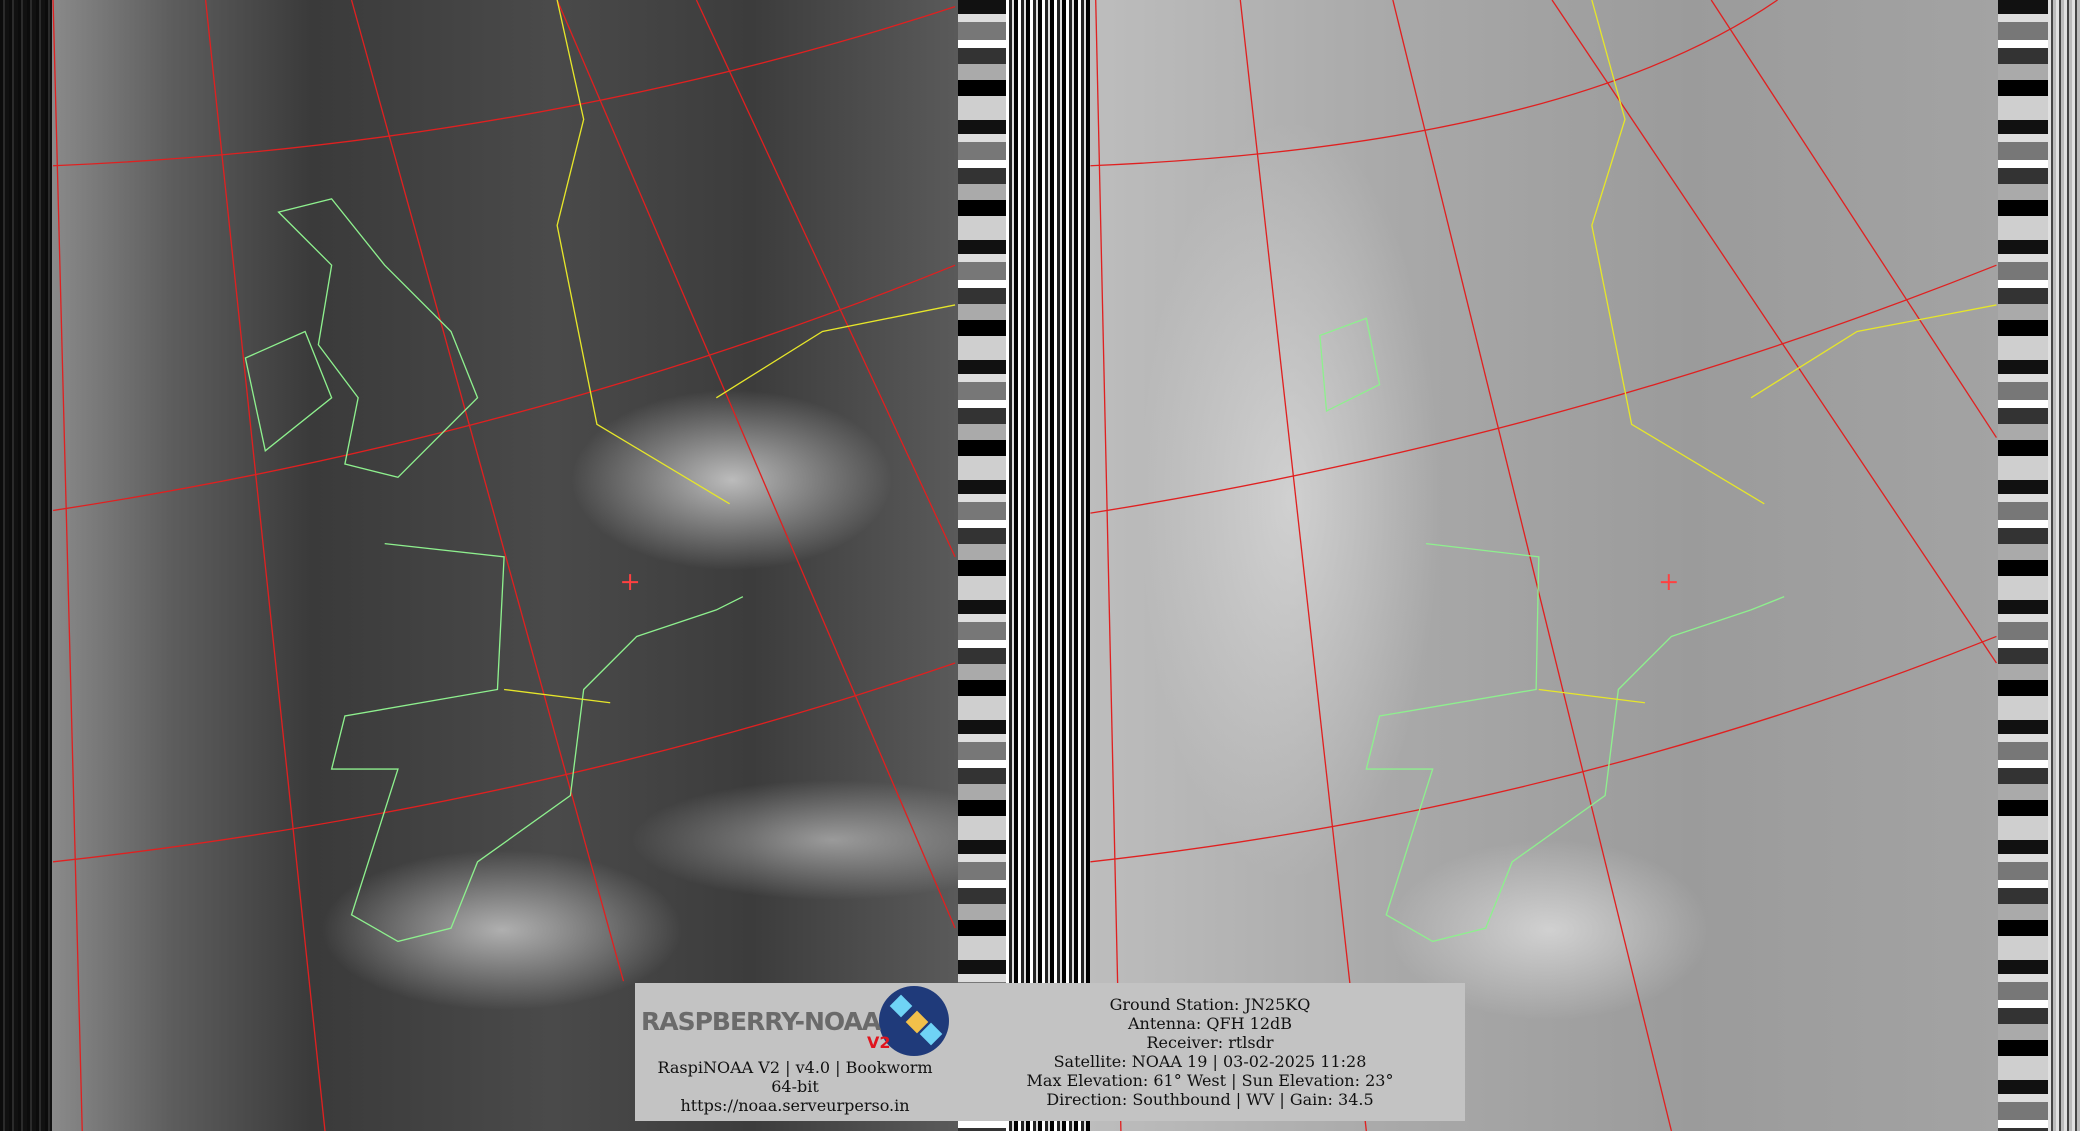  Describe the element at coordinates (2023, 565) in the screenshot. I see `telemetry-wedge-b` at that location.